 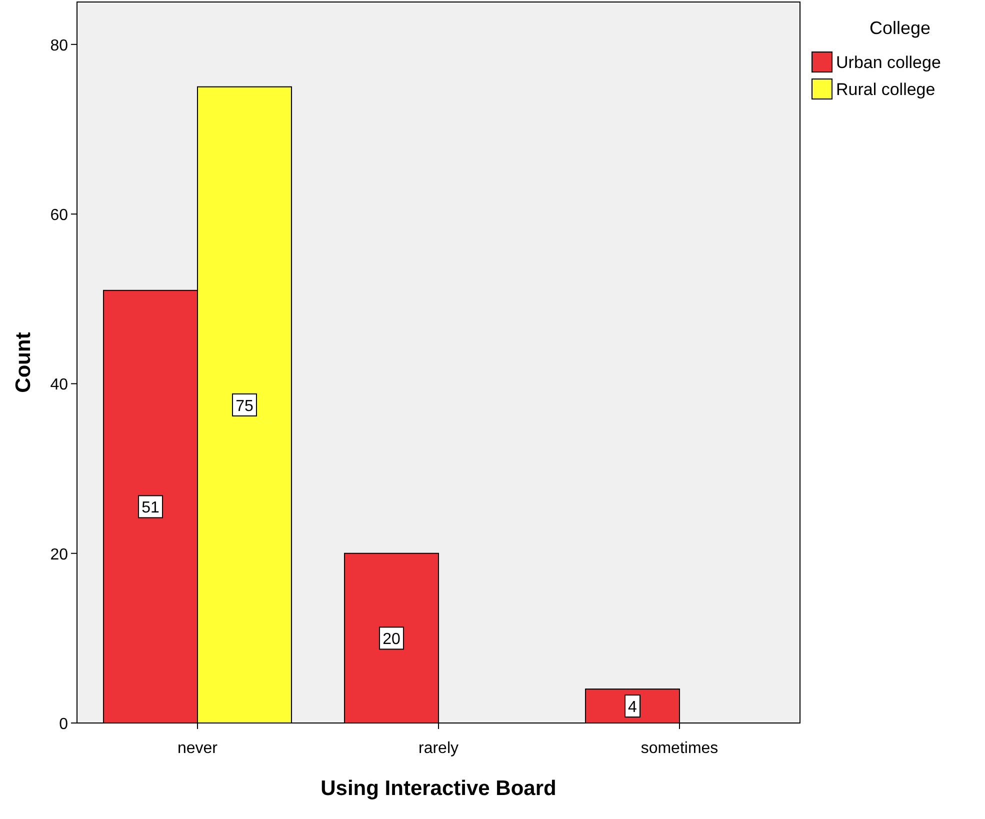 I want to click on x-tick-label: rarely, so click(x=438, y=748).